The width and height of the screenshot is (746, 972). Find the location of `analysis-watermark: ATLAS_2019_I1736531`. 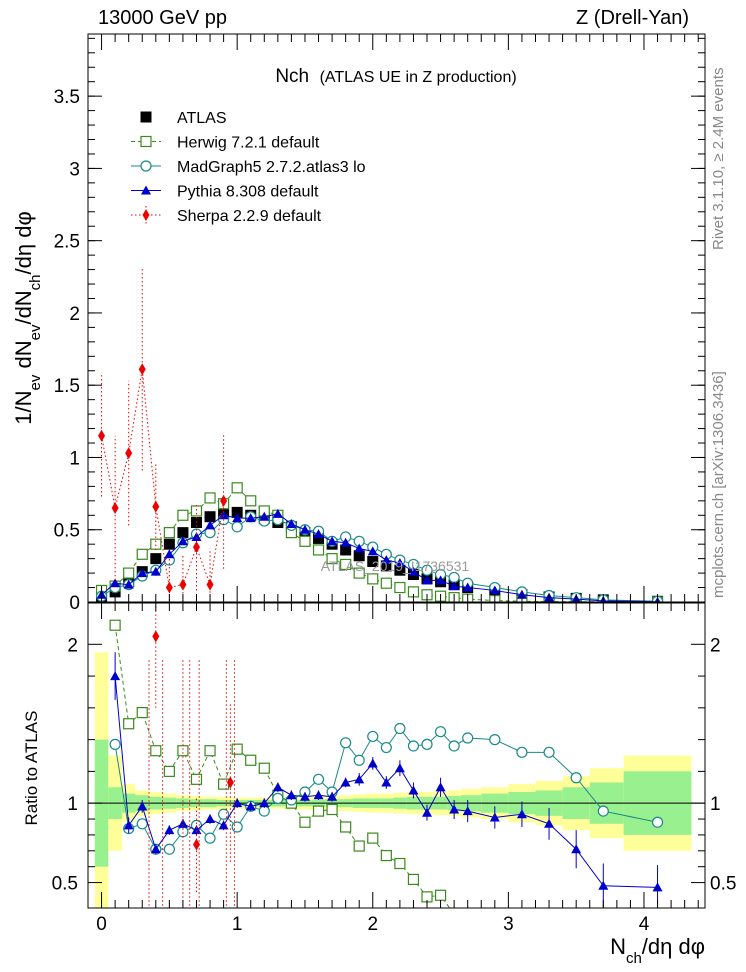

analysis-watermark: ATLAS_2019_I1736531 is located at coordinates (395, 566).